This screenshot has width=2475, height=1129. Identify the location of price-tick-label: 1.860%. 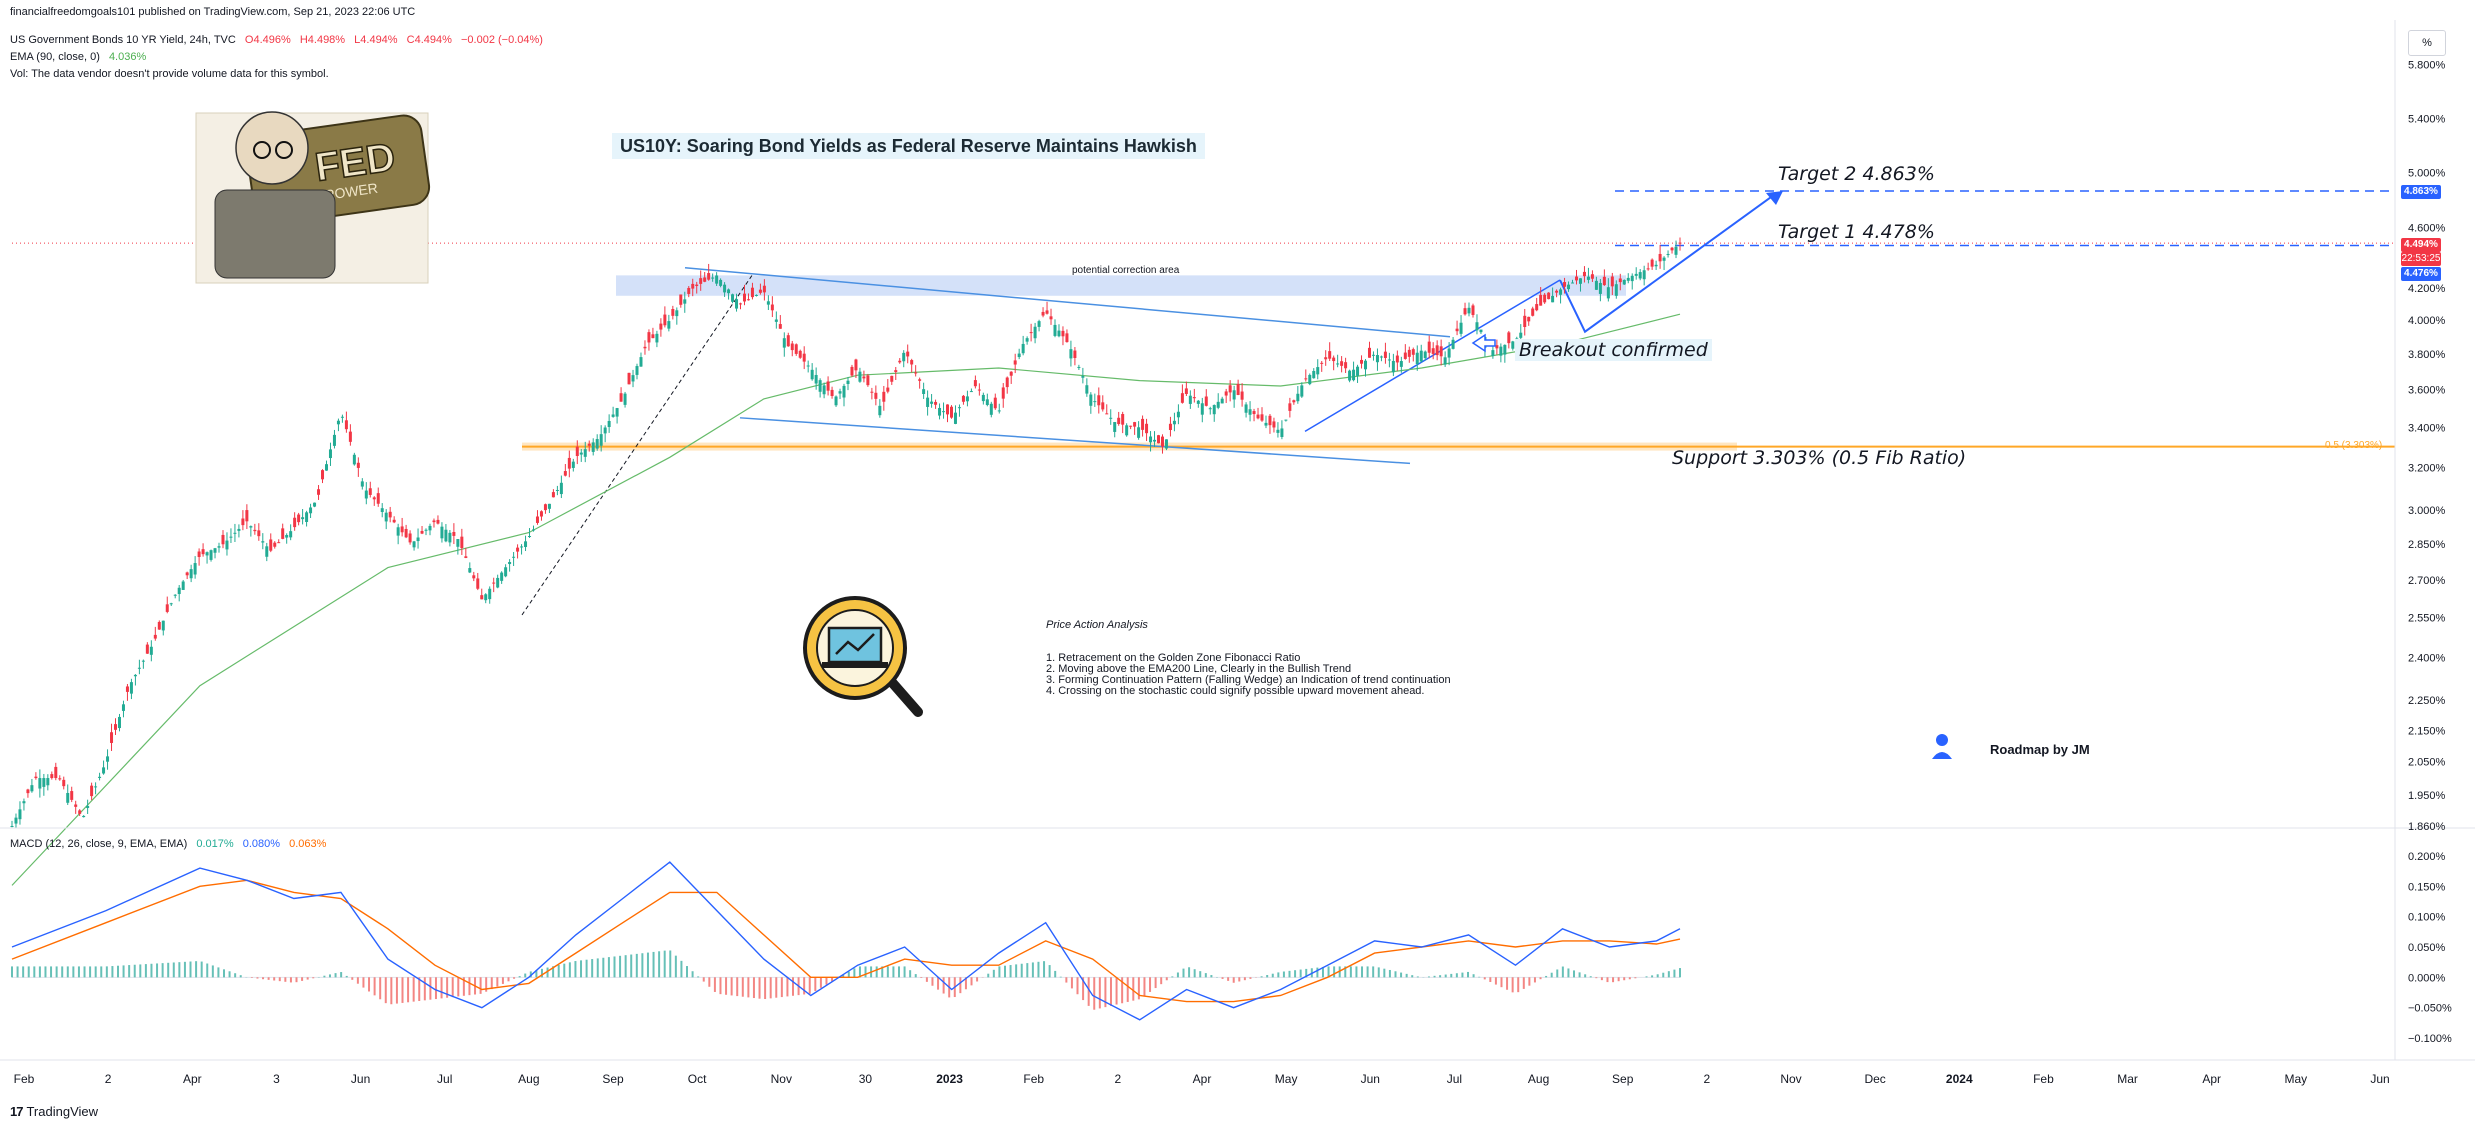
(2427, 827).